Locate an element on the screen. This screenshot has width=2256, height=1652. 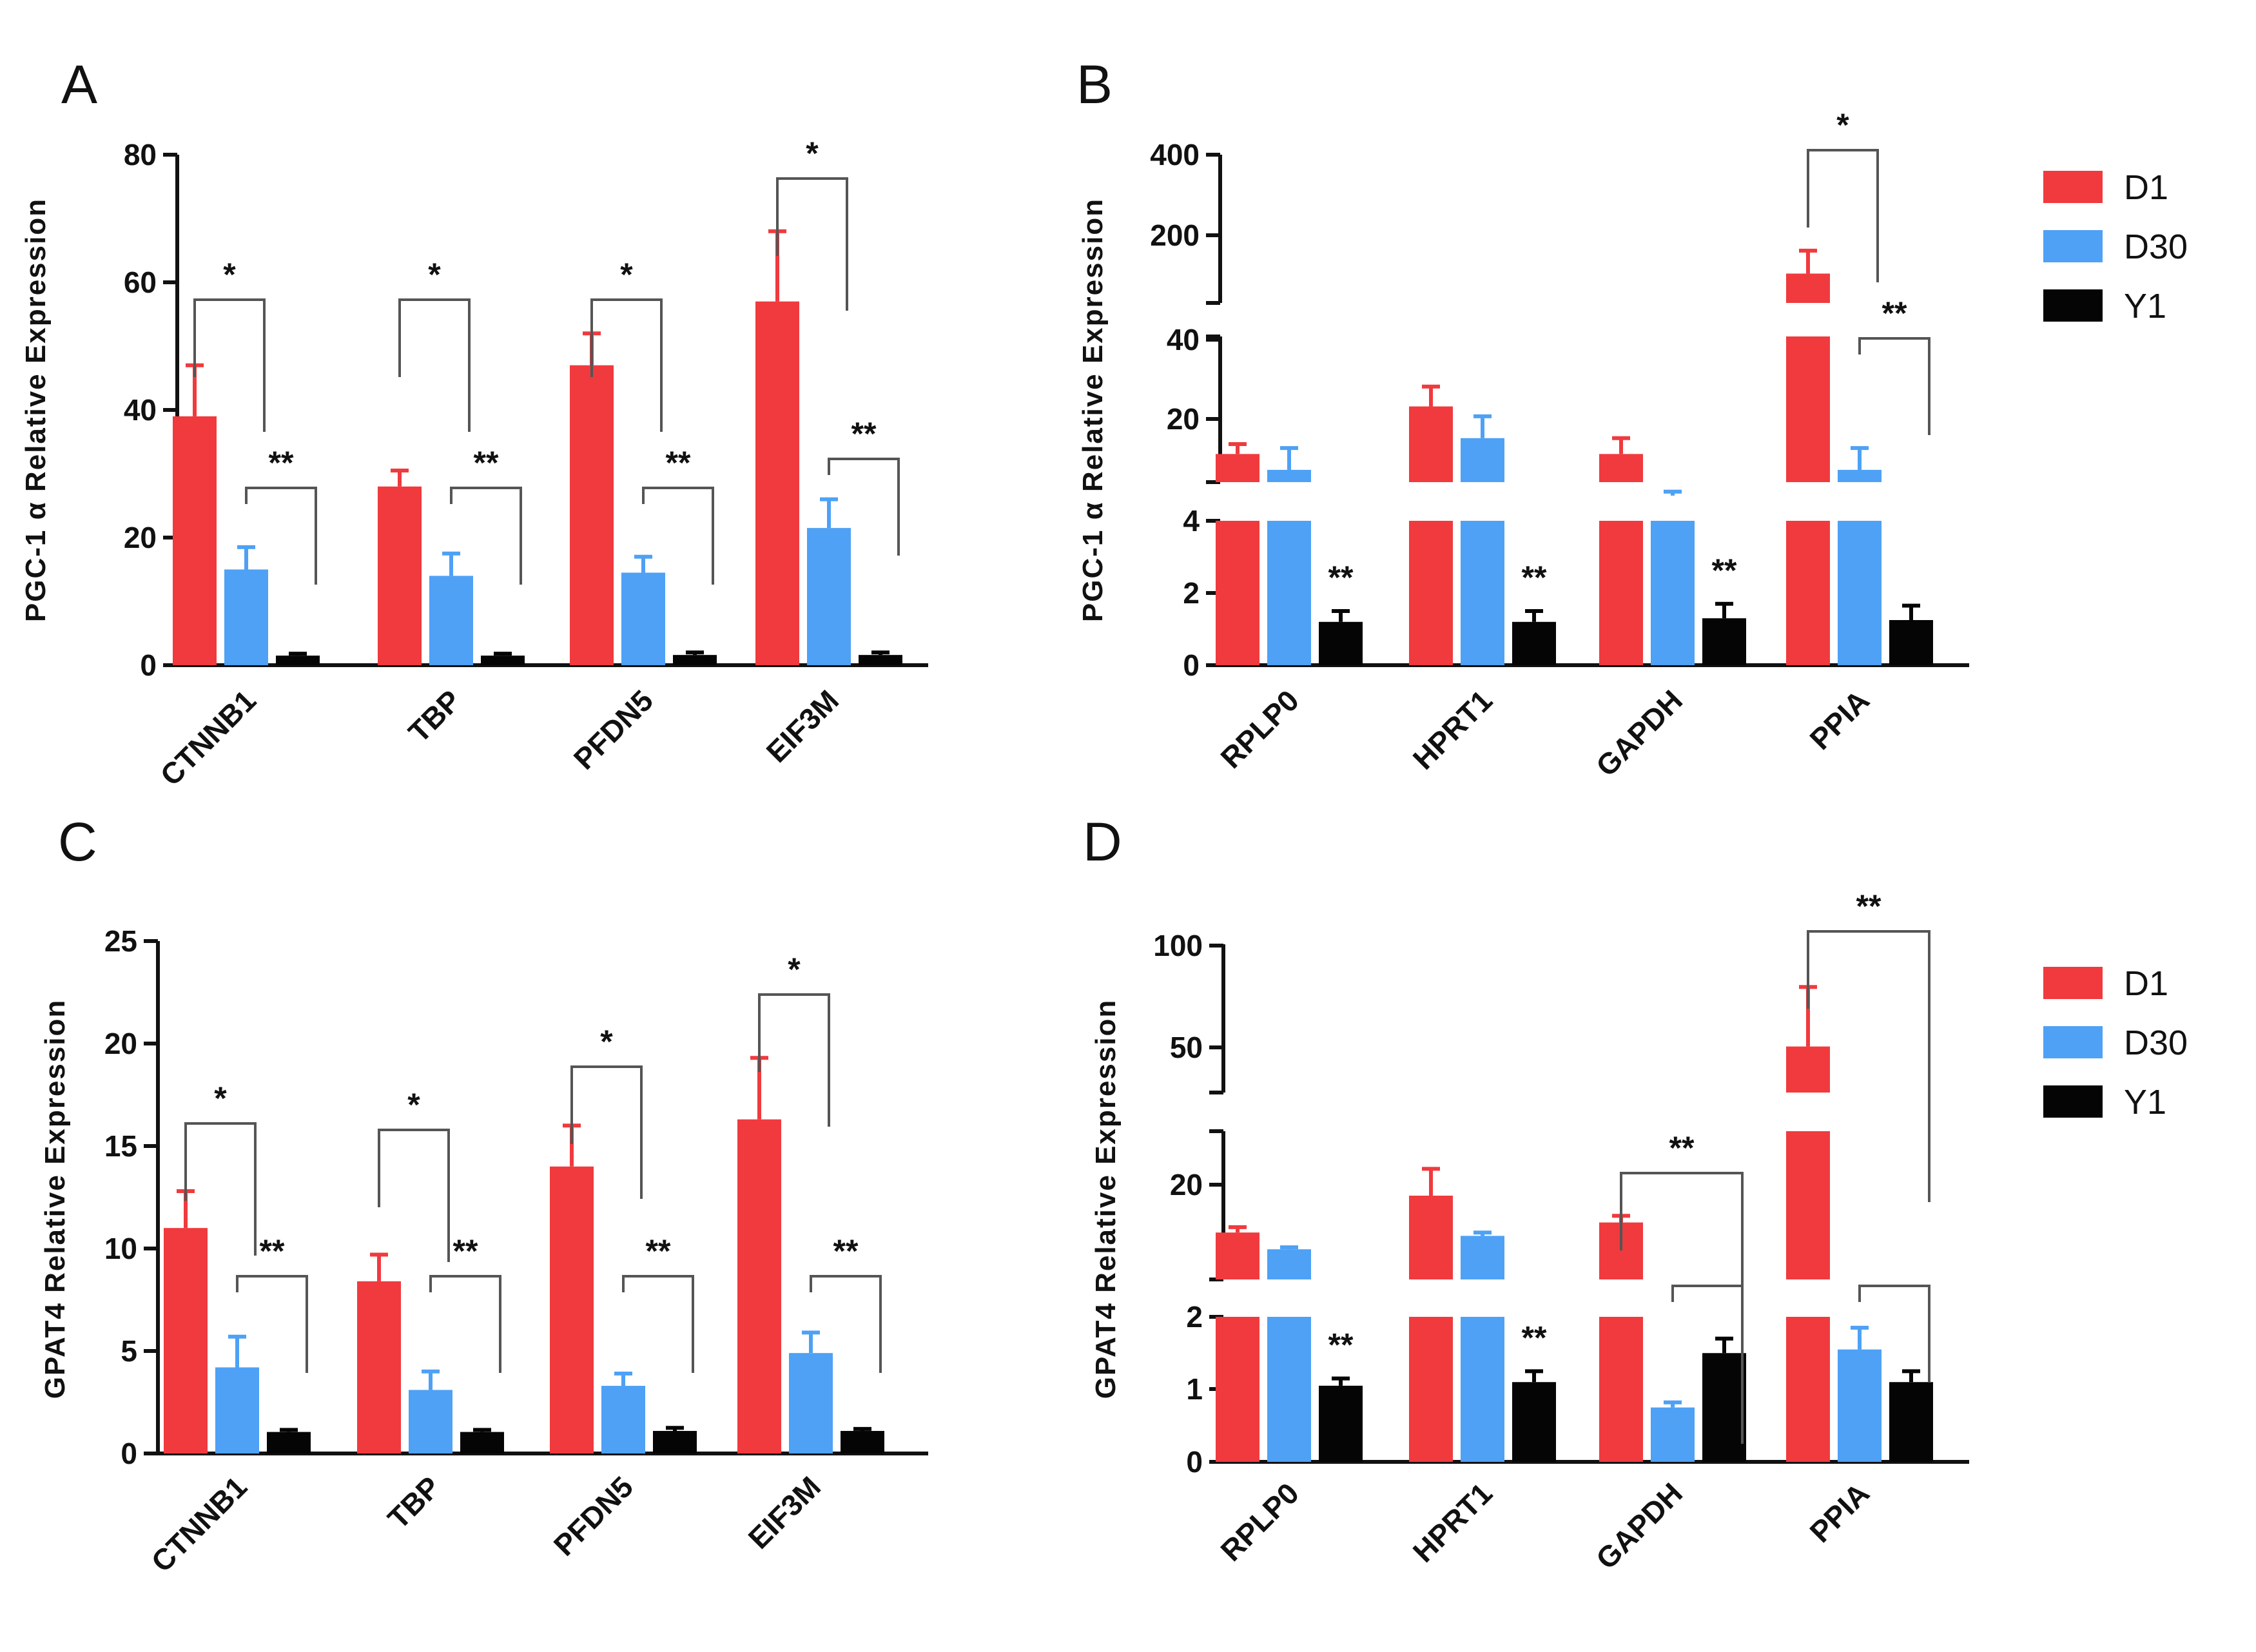
legend-label-d1: D1 is located at coordinates (2146, 983).